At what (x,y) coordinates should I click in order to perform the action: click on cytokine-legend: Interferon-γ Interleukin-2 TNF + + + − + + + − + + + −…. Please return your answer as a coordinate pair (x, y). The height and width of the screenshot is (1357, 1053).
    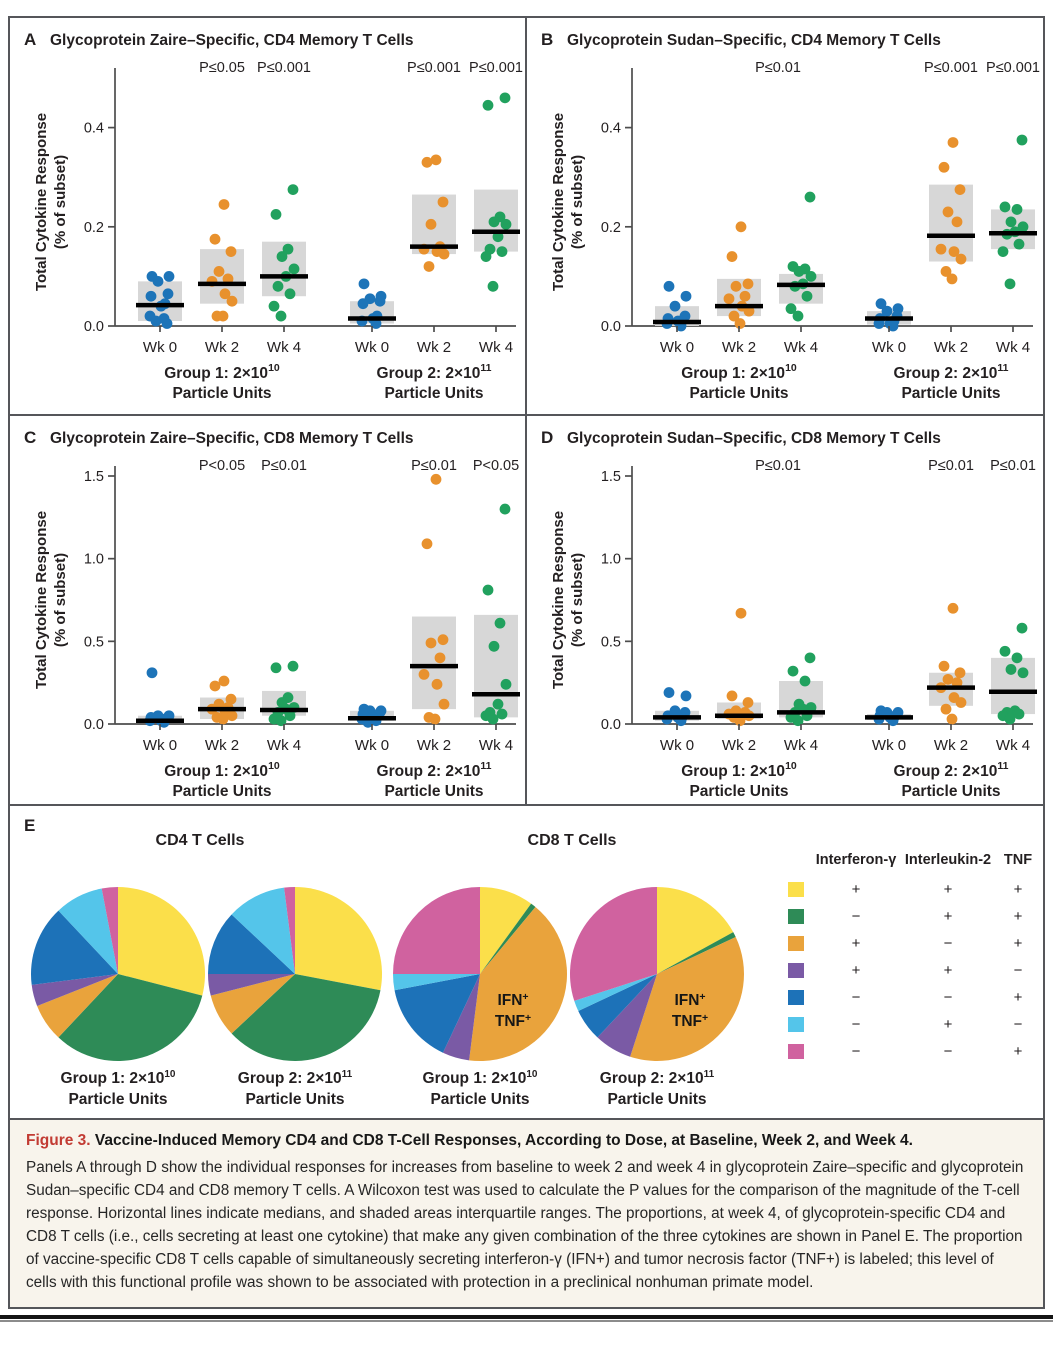
    Looking at the image, I should click on (914, 958).